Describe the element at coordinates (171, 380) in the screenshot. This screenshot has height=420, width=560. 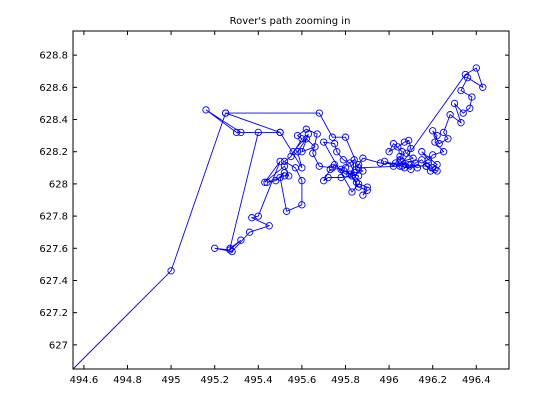
I see `x-tick-label: 495` at that location.